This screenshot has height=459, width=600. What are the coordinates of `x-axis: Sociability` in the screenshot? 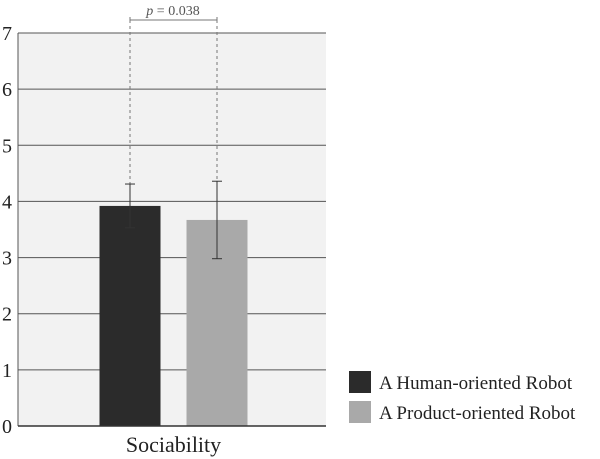 It's located at (172, 441).